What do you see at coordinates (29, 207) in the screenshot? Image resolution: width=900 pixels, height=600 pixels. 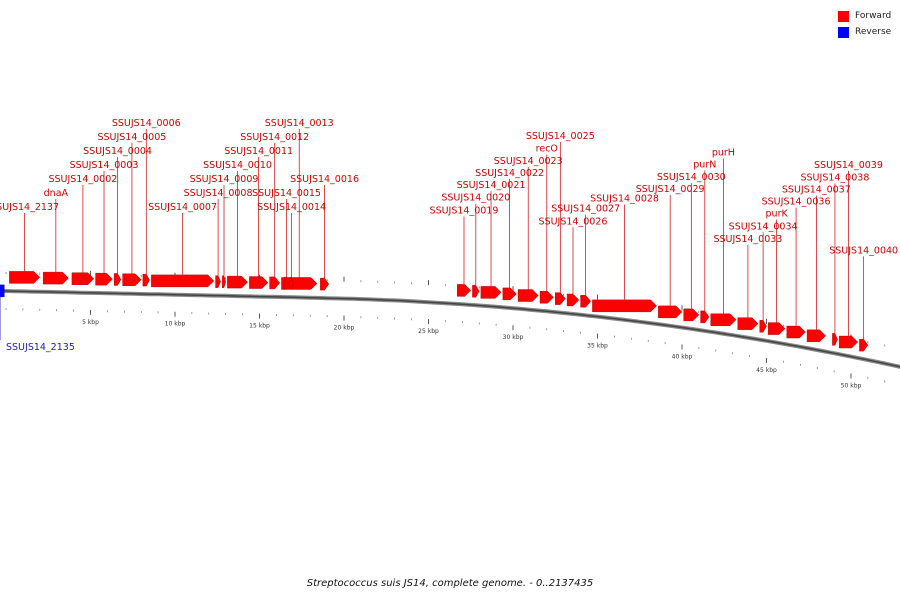 I see `gene-label: SSUJS14_2137` at bounding box center [29, 207].